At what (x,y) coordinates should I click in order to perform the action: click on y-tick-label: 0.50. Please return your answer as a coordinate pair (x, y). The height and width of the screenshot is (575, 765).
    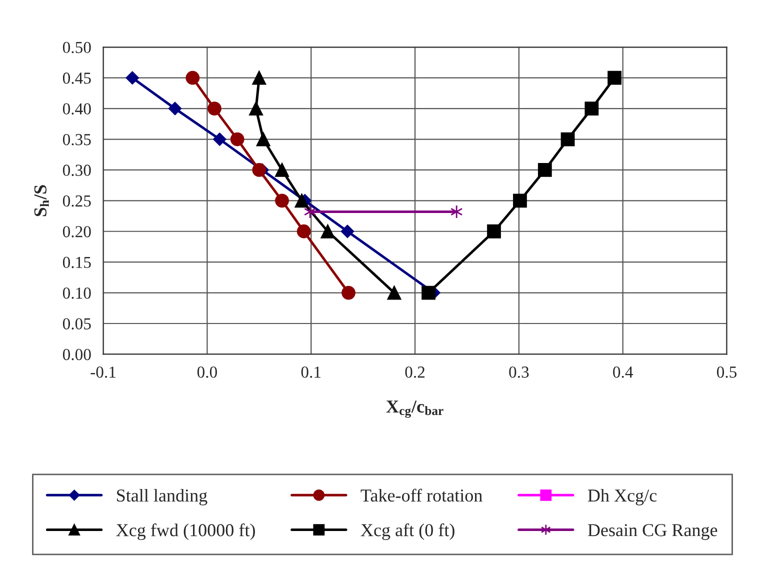
    Looking at the image, I should click on (76, 48).